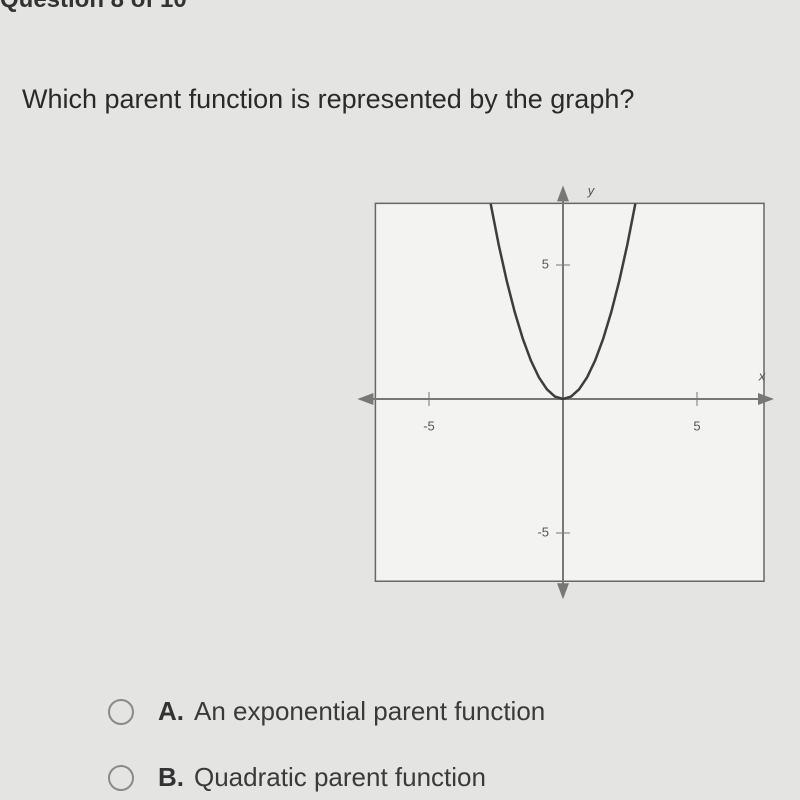 This screenshot has width=800, height=800. I want to click on x-tick-label: 5, so click(696, 425).